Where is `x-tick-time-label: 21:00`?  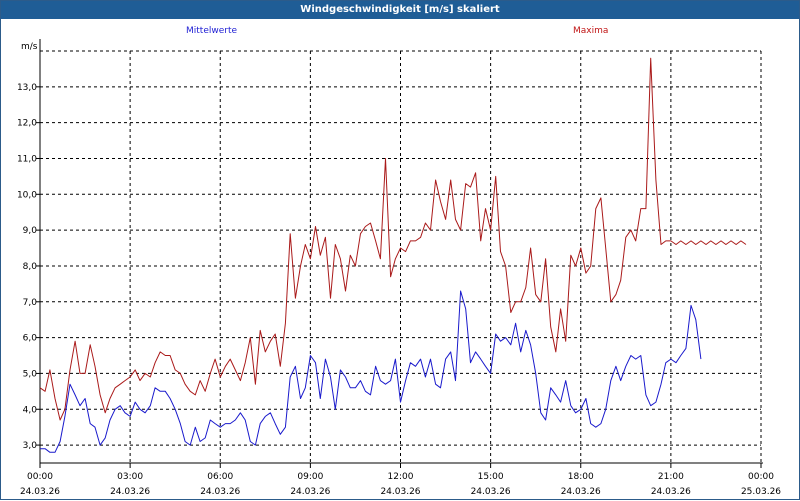 x-tick-time-label: 21:00 is located at coordinates (671, 477).